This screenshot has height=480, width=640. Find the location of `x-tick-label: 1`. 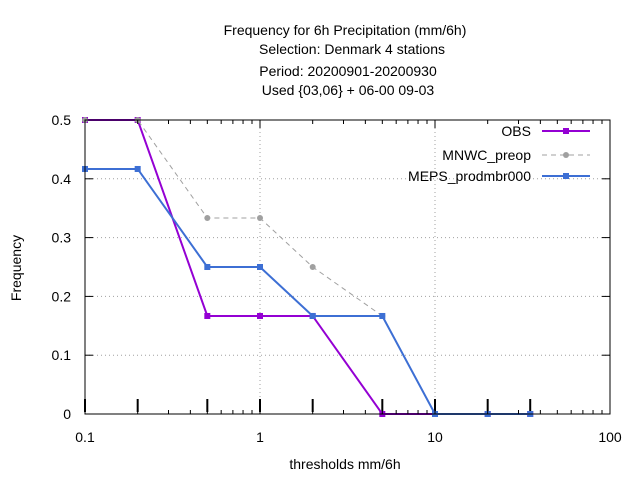

x-tick-label: 1 is located at coordinates (260, 437).